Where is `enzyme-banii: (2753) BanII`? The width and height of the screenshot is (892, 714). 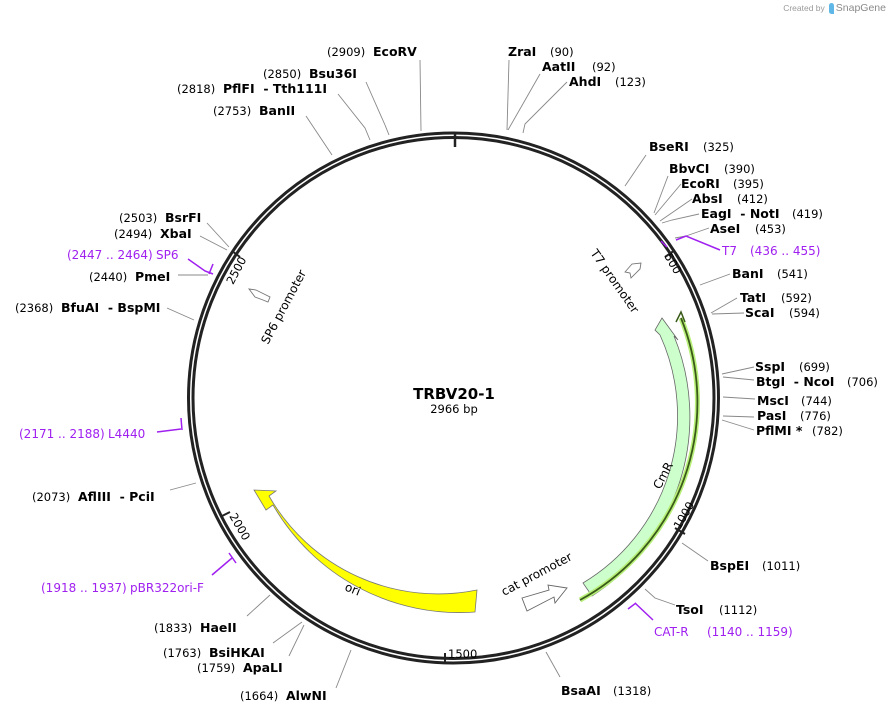 enzyme-banii: (2753) BanII is located at coordinates (254, 110).